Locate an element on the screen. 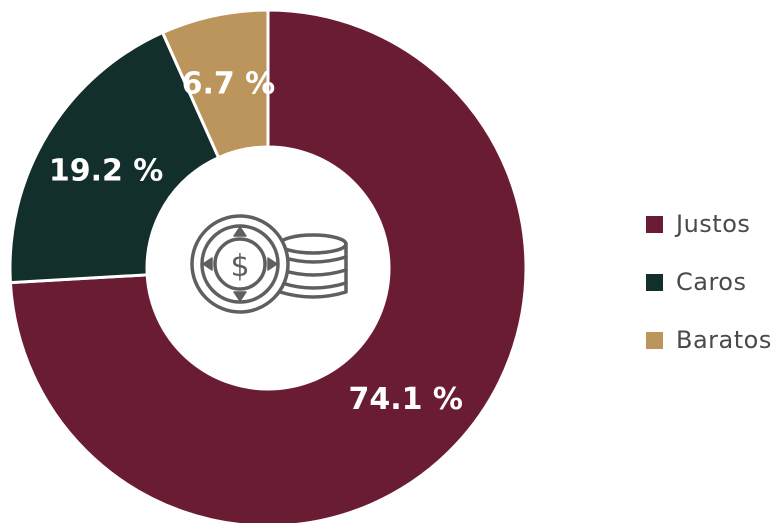 This screenshot has height=523, width=778. slice-label-caros: 19.2 % is located at coordinates (106, 170).